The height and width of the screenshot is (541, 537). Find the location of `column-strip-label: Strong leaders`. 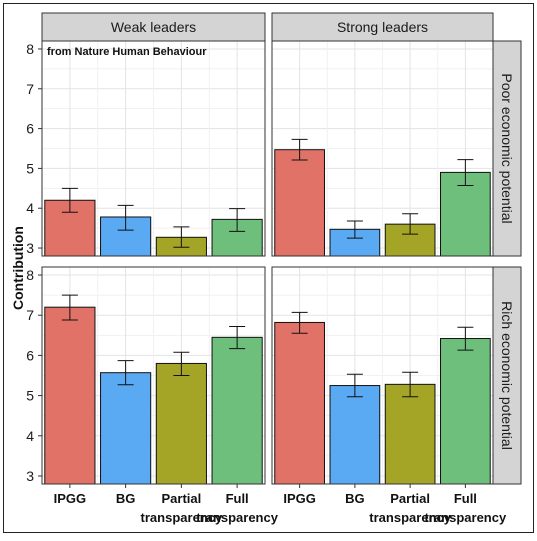

column-strip-label: Strong leaders is located at coordinates (382, 27).